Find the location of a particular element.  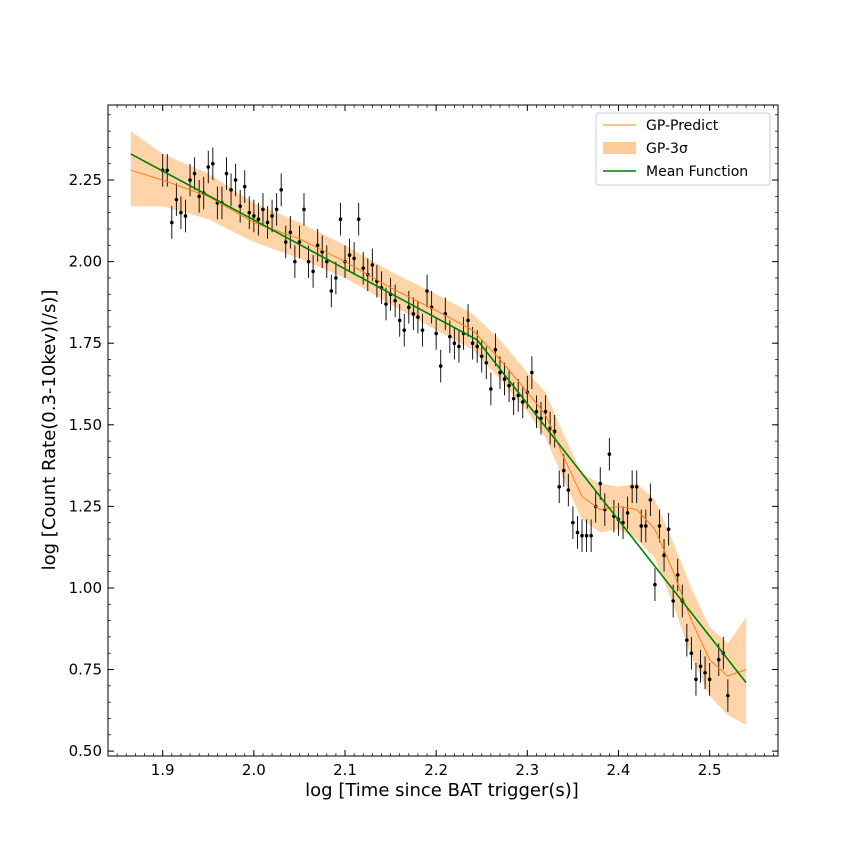

x-tick-label: 2.0 is located at coordinates (254, 770).